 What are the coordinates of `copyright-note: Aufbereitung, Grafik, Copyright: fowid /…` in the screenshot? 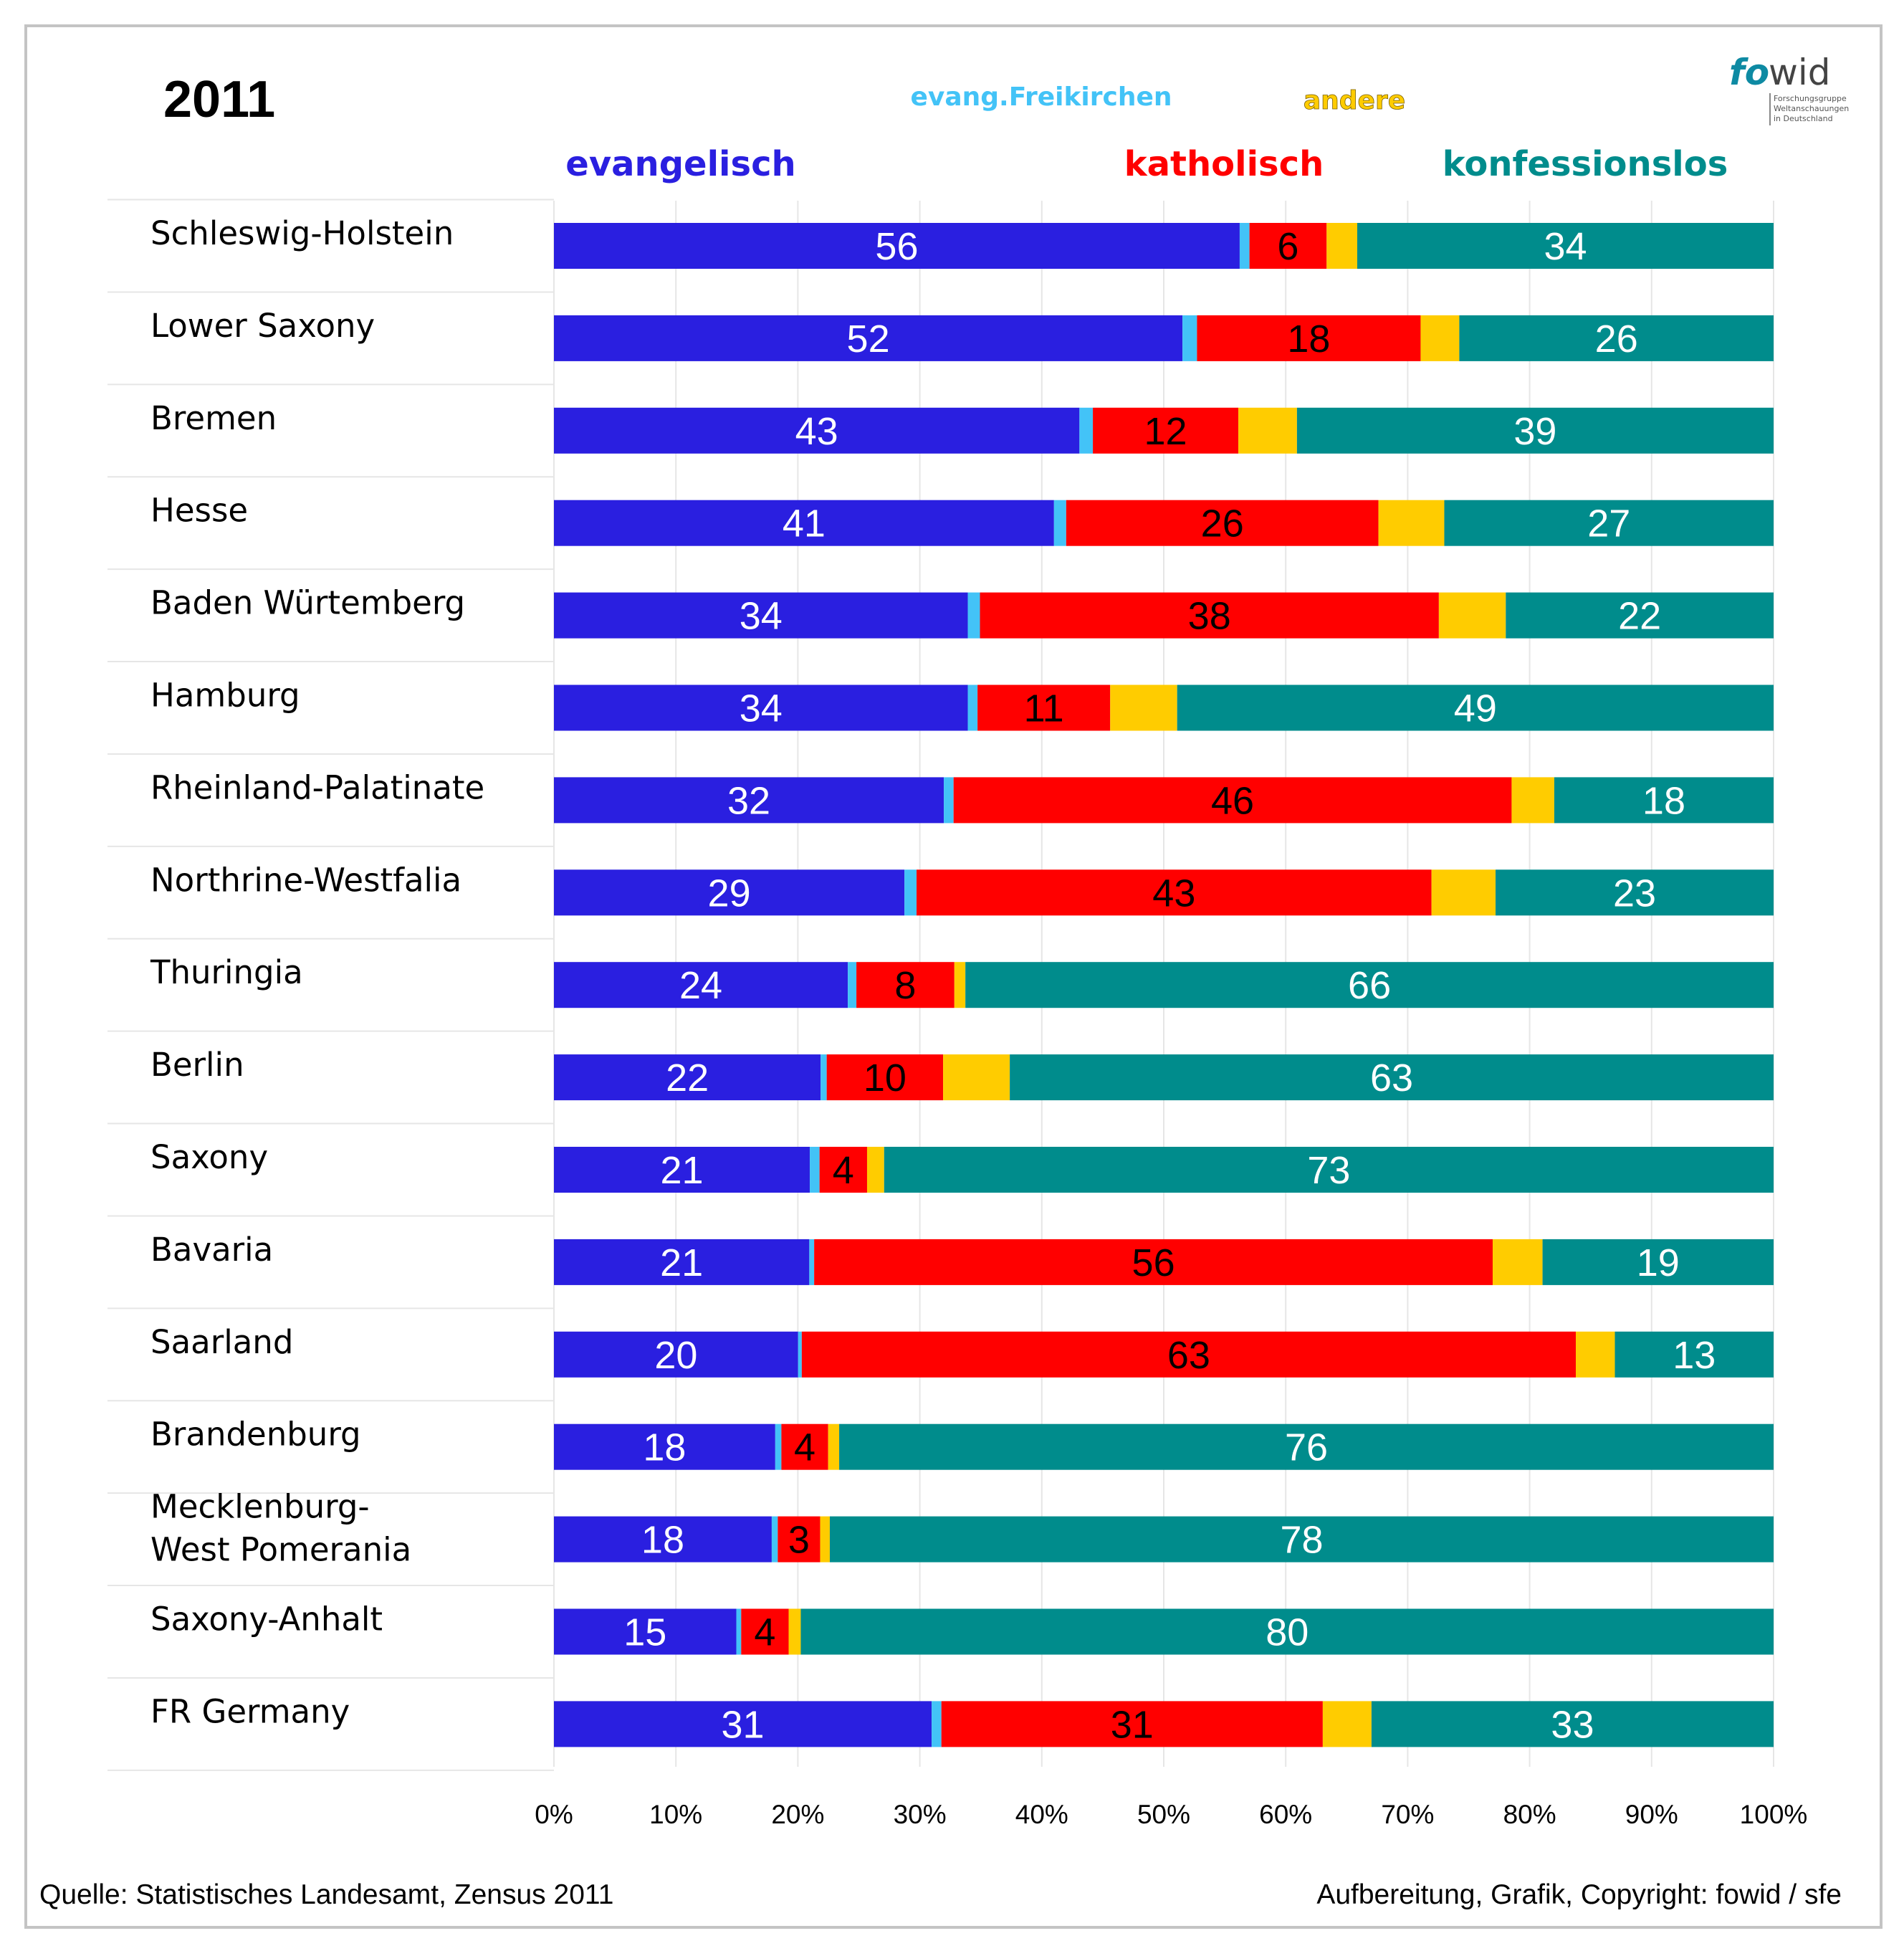 It's located at (1579, 1894).